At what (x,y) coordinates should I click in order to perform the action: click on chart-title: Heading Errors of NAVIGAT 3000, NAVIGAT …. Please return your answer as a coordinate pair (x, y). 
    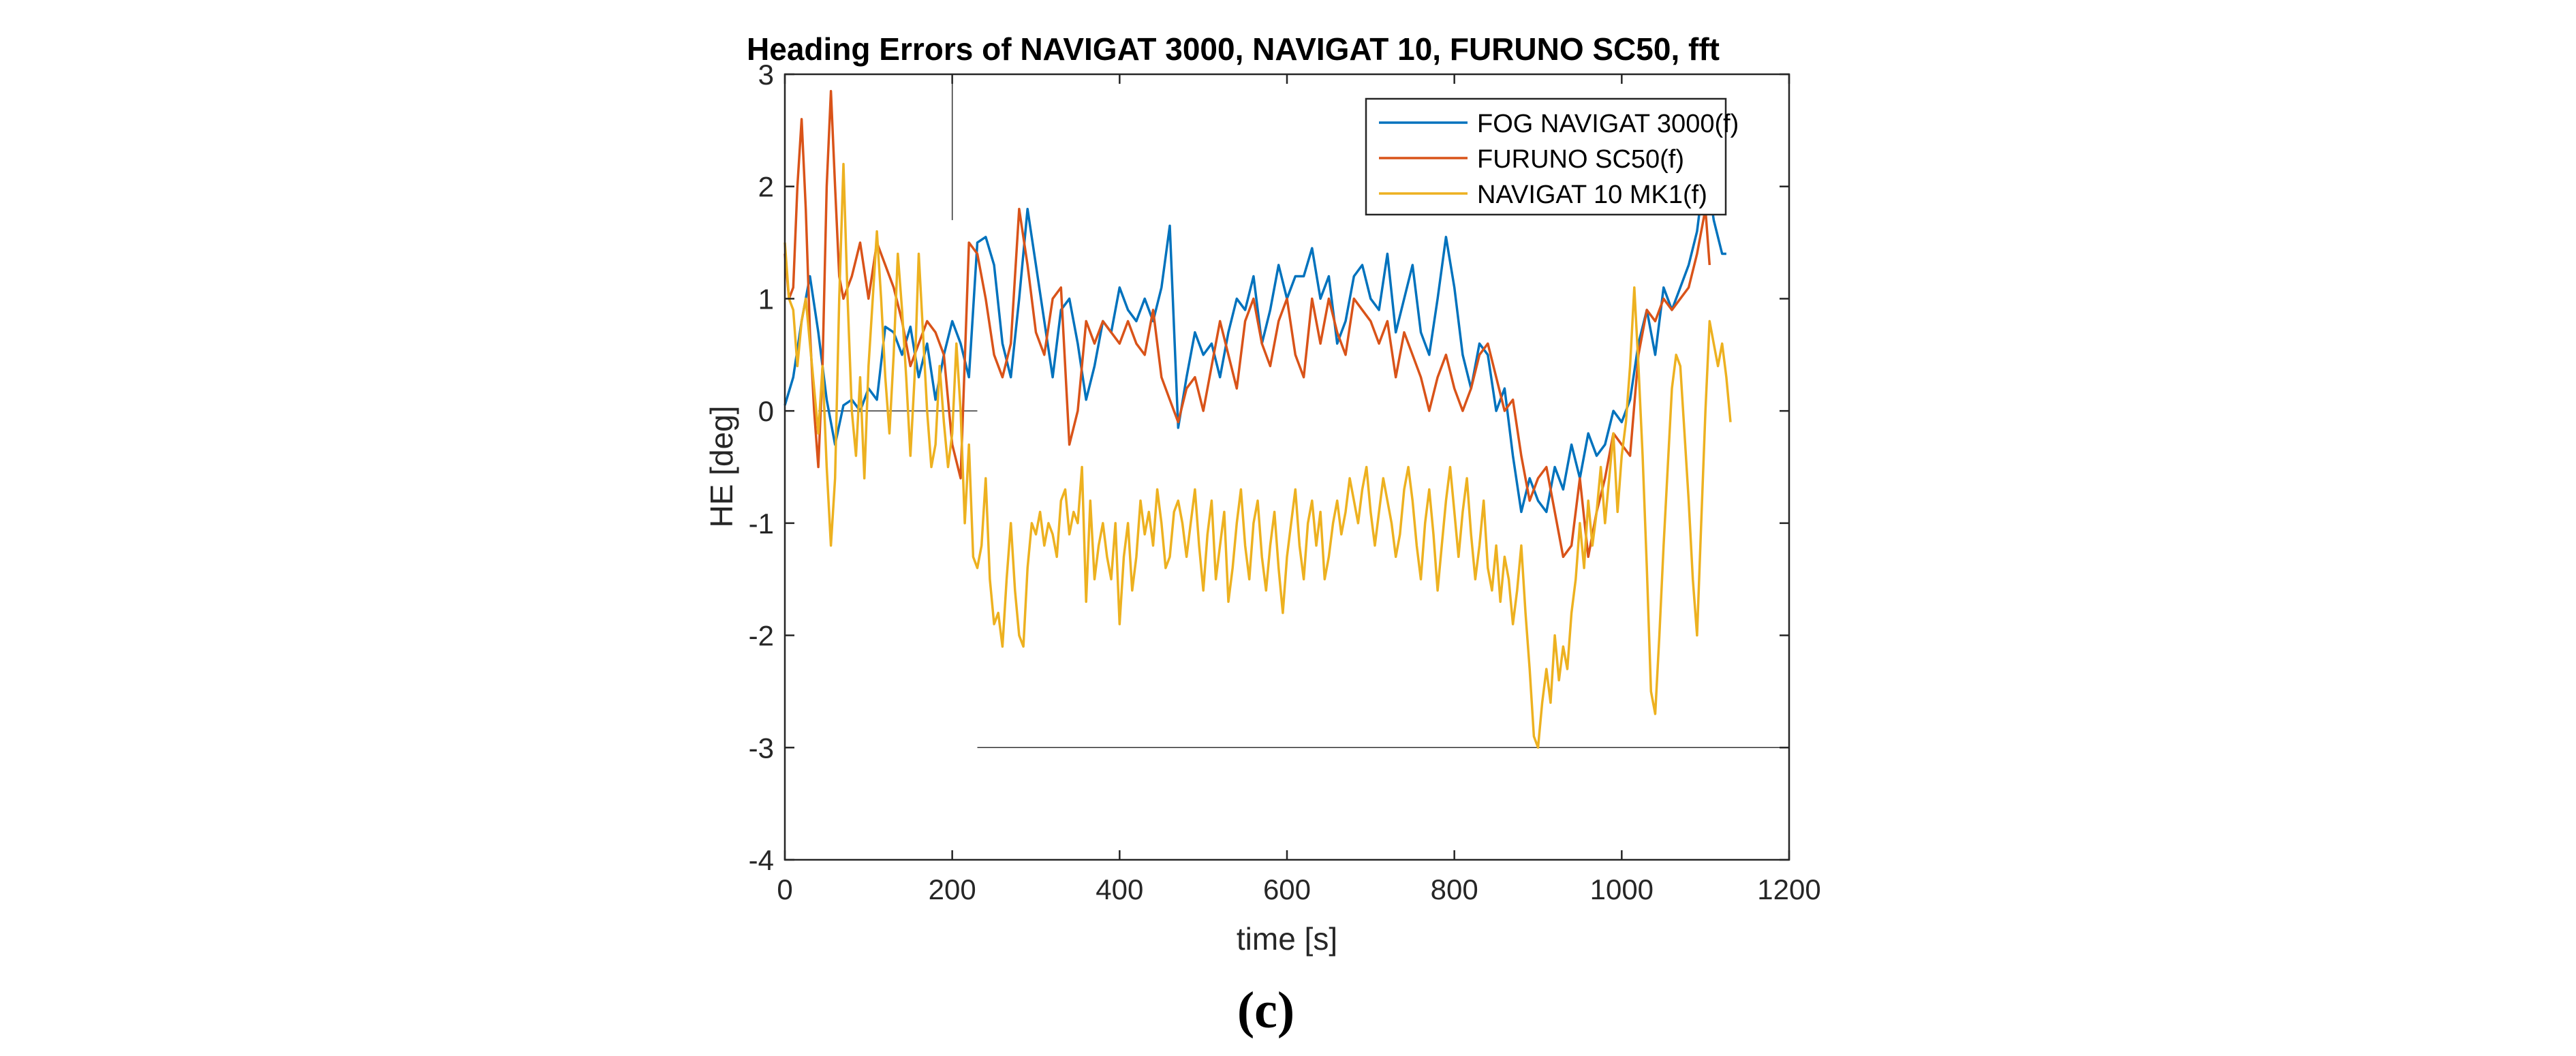
    Looking at the image, I should click on (1233, 49).